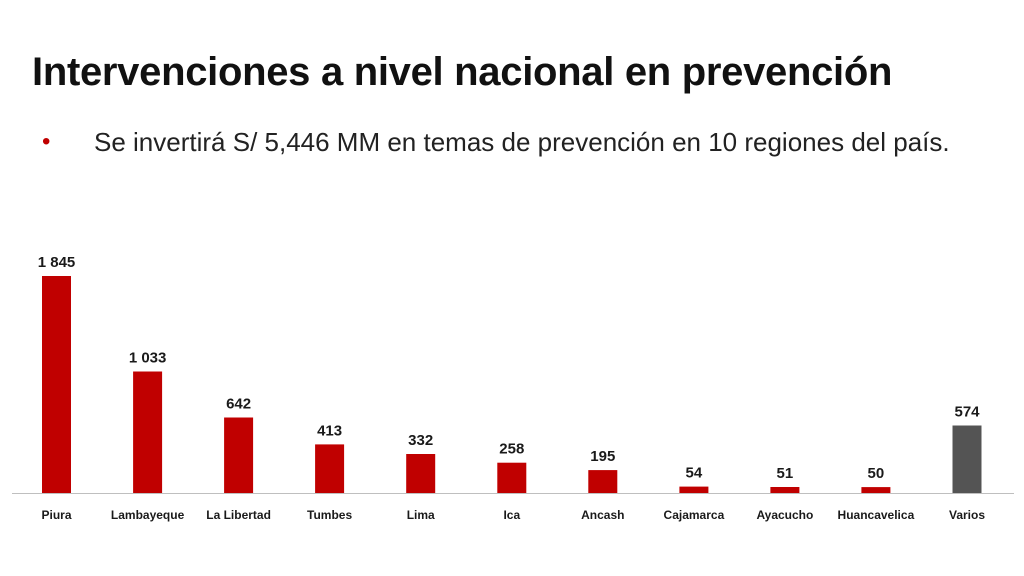 The image size is (1024, 576). Describe the element at coordinates (785, 490) in the screenshot. I see `bar-ayacucho` at that location.